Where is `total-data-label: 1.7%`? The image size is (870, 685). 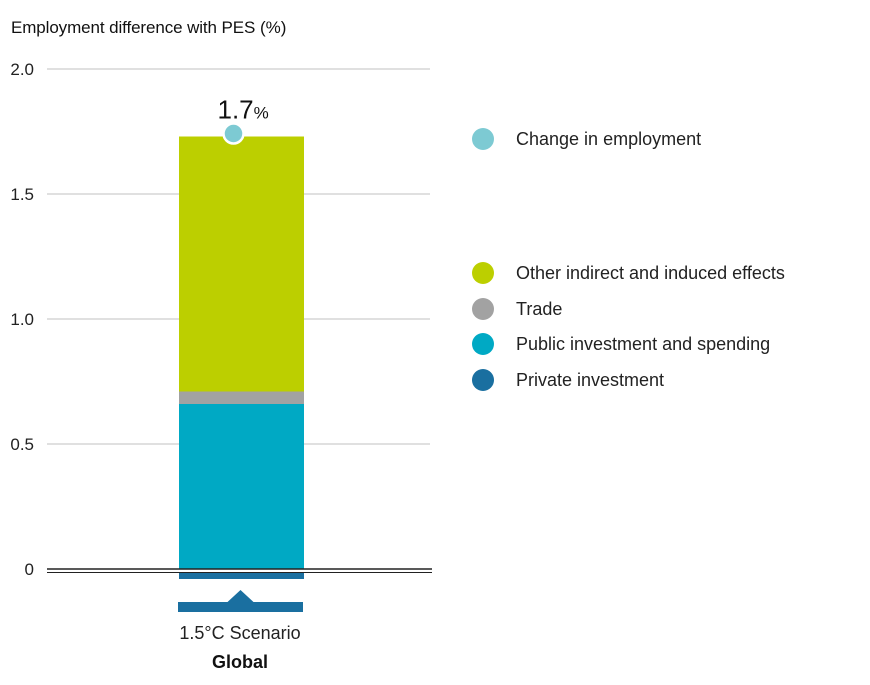 total-data-label: 1.7% is located at coordinates (243, 110).